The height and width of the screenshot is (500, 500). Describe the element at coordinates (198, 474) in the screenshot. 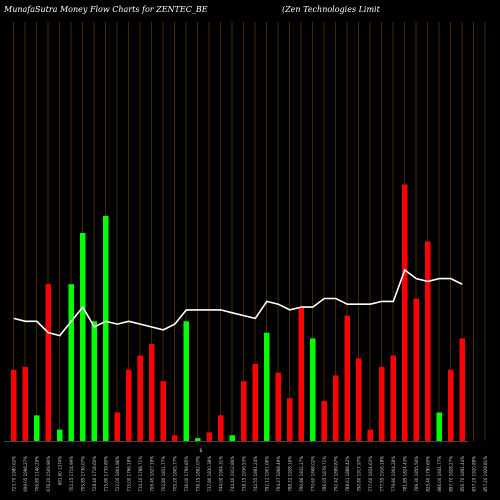

I see `x-tick-label: 736.15 1892.07%` at that location.